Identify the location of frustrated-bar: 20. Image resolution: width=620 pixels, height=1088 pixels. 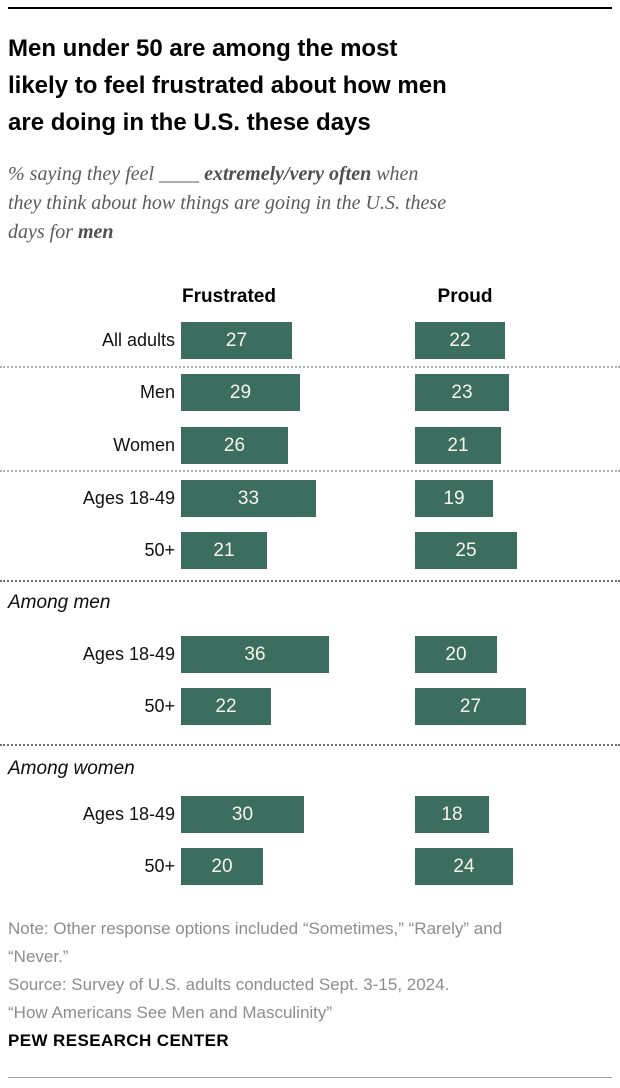
(222, 866).